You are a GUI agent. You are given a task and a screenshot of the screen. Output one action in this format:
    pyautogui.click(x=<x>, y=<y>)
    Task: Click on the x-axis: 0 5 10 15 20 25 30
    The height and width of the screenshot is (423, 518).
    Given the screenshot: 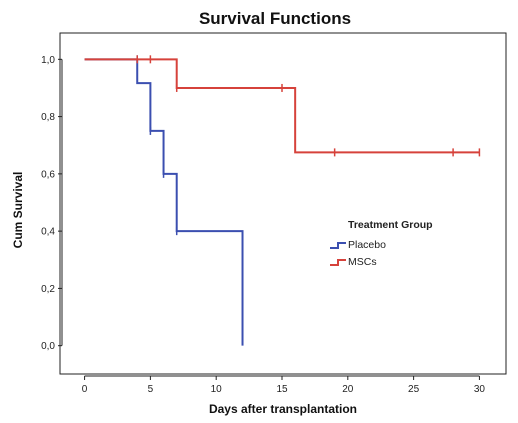 What is the action you would take?
    pyautogui.click(x=284, y=385)
    